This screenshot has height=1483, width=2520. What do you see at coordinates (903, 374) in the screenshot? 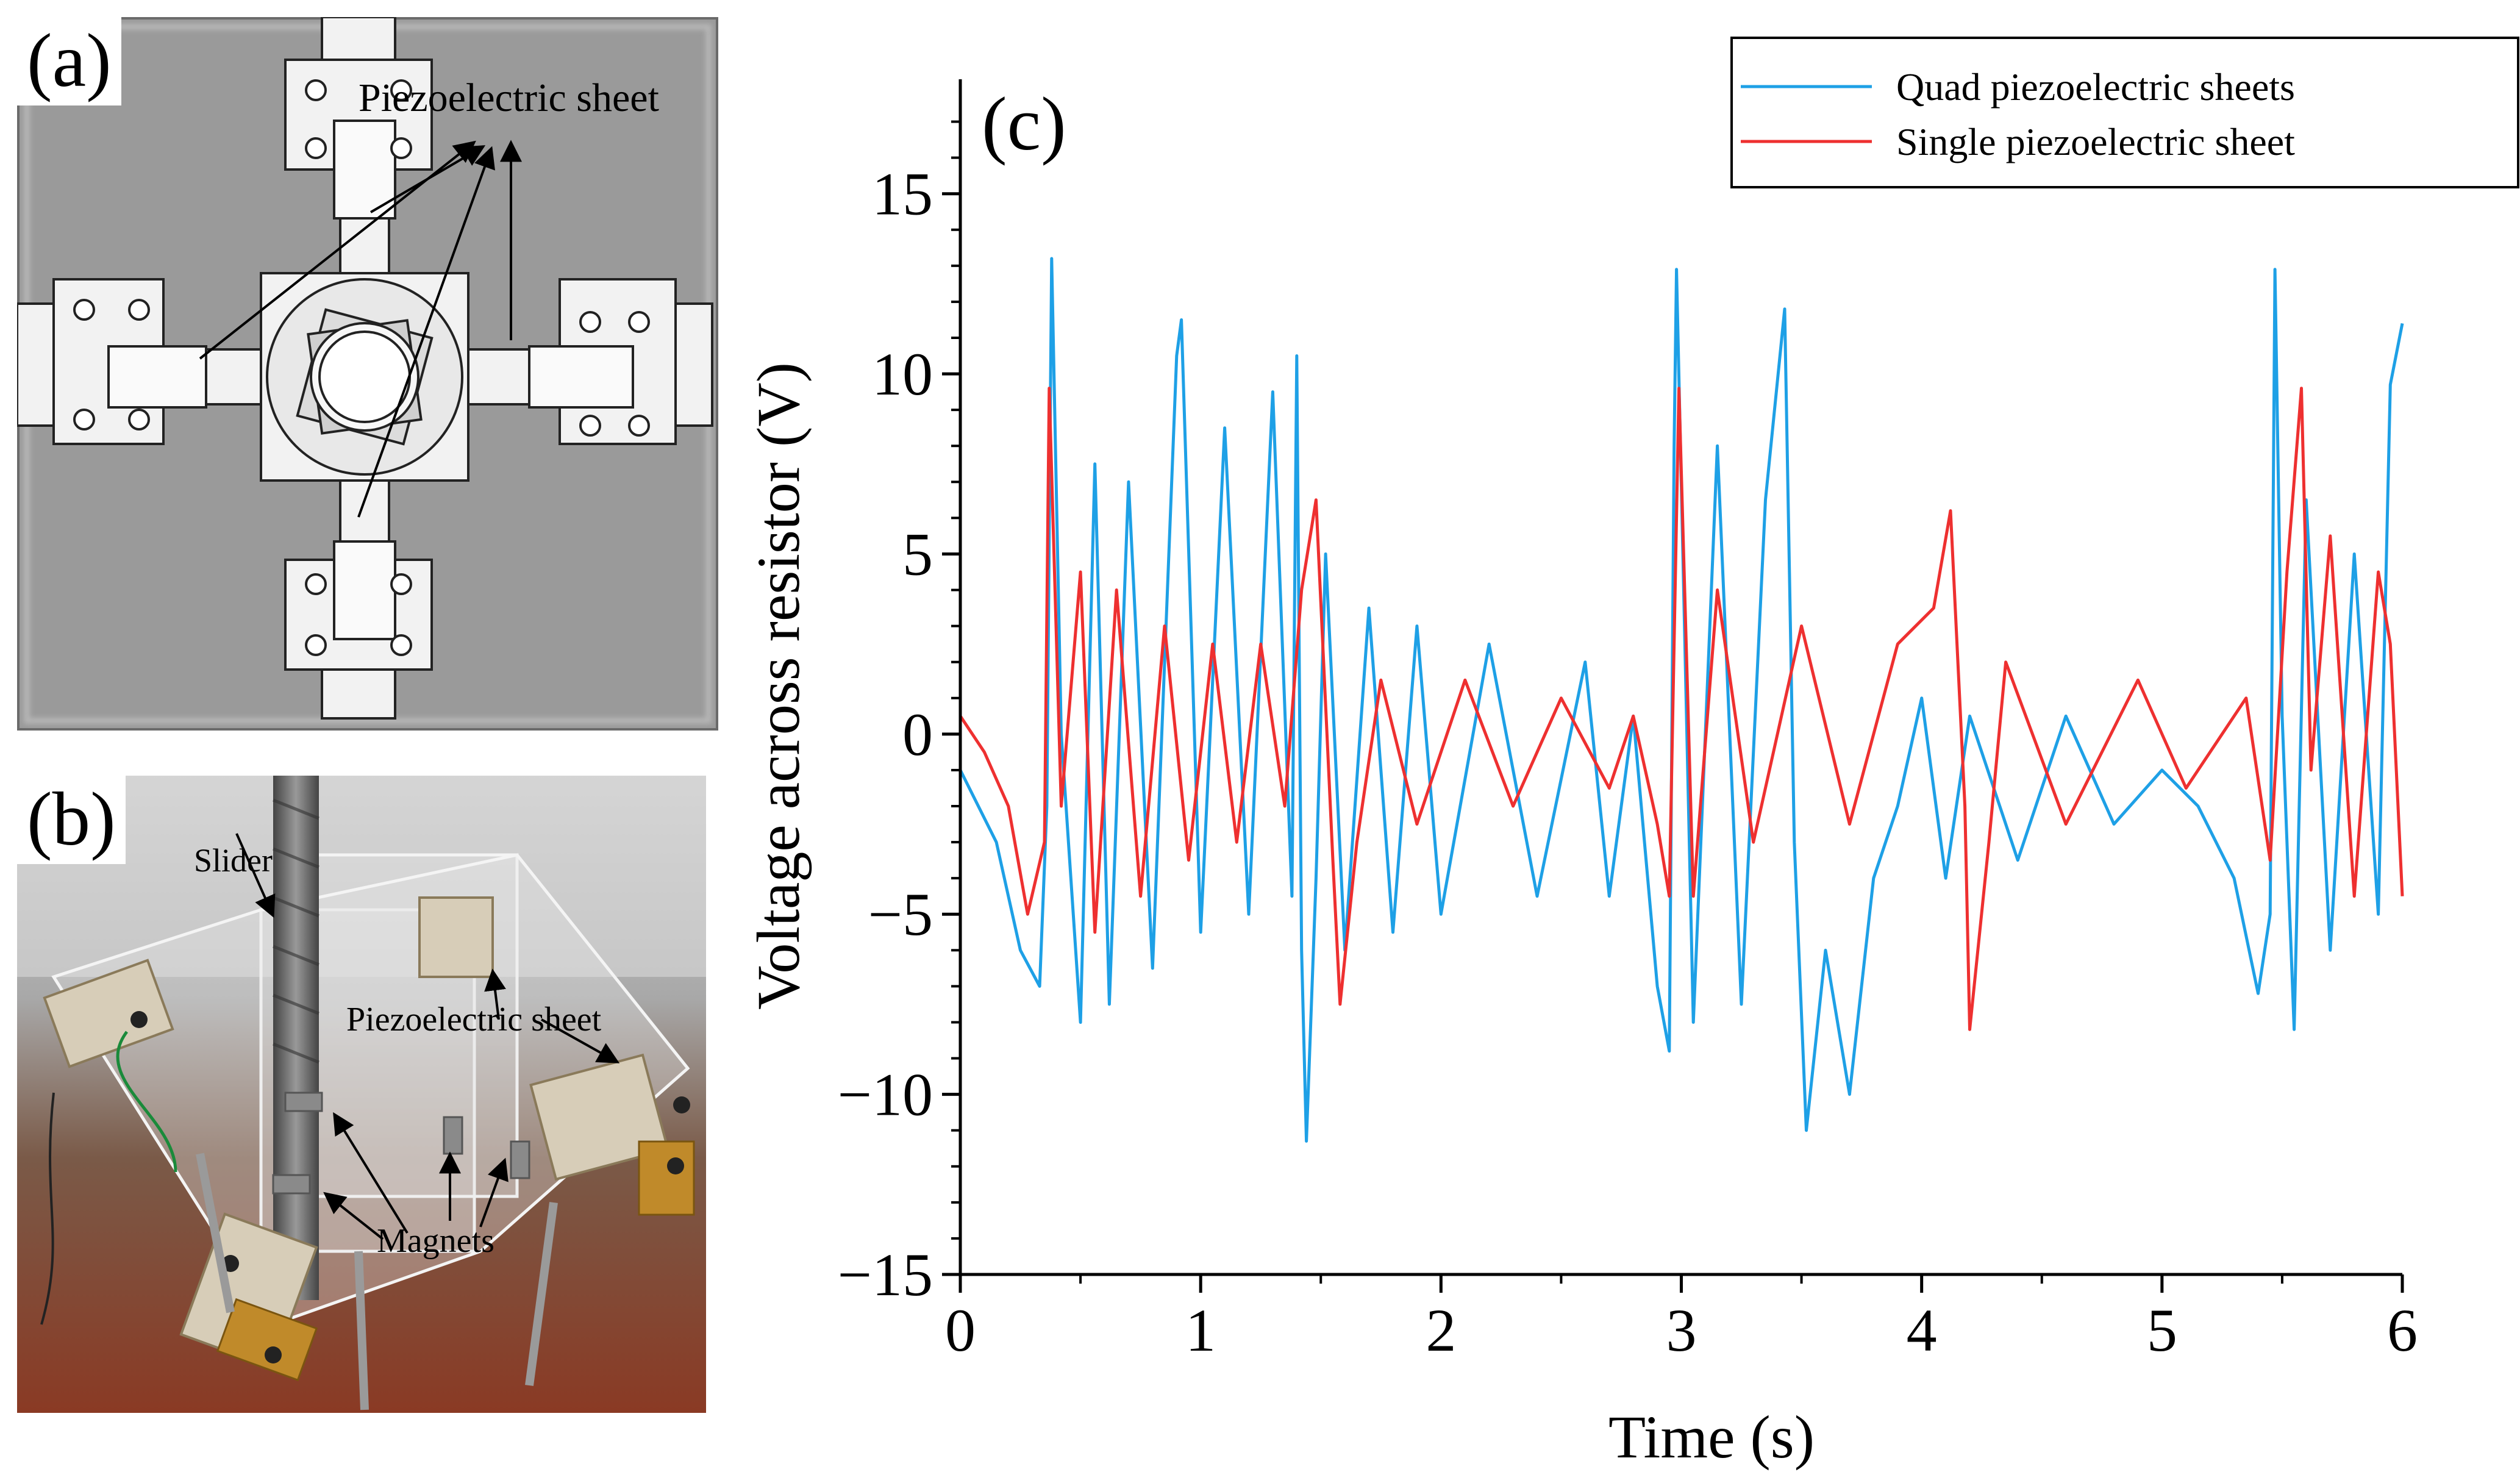
I see `y-tick-label: 10` at bounding box center [903, 374].